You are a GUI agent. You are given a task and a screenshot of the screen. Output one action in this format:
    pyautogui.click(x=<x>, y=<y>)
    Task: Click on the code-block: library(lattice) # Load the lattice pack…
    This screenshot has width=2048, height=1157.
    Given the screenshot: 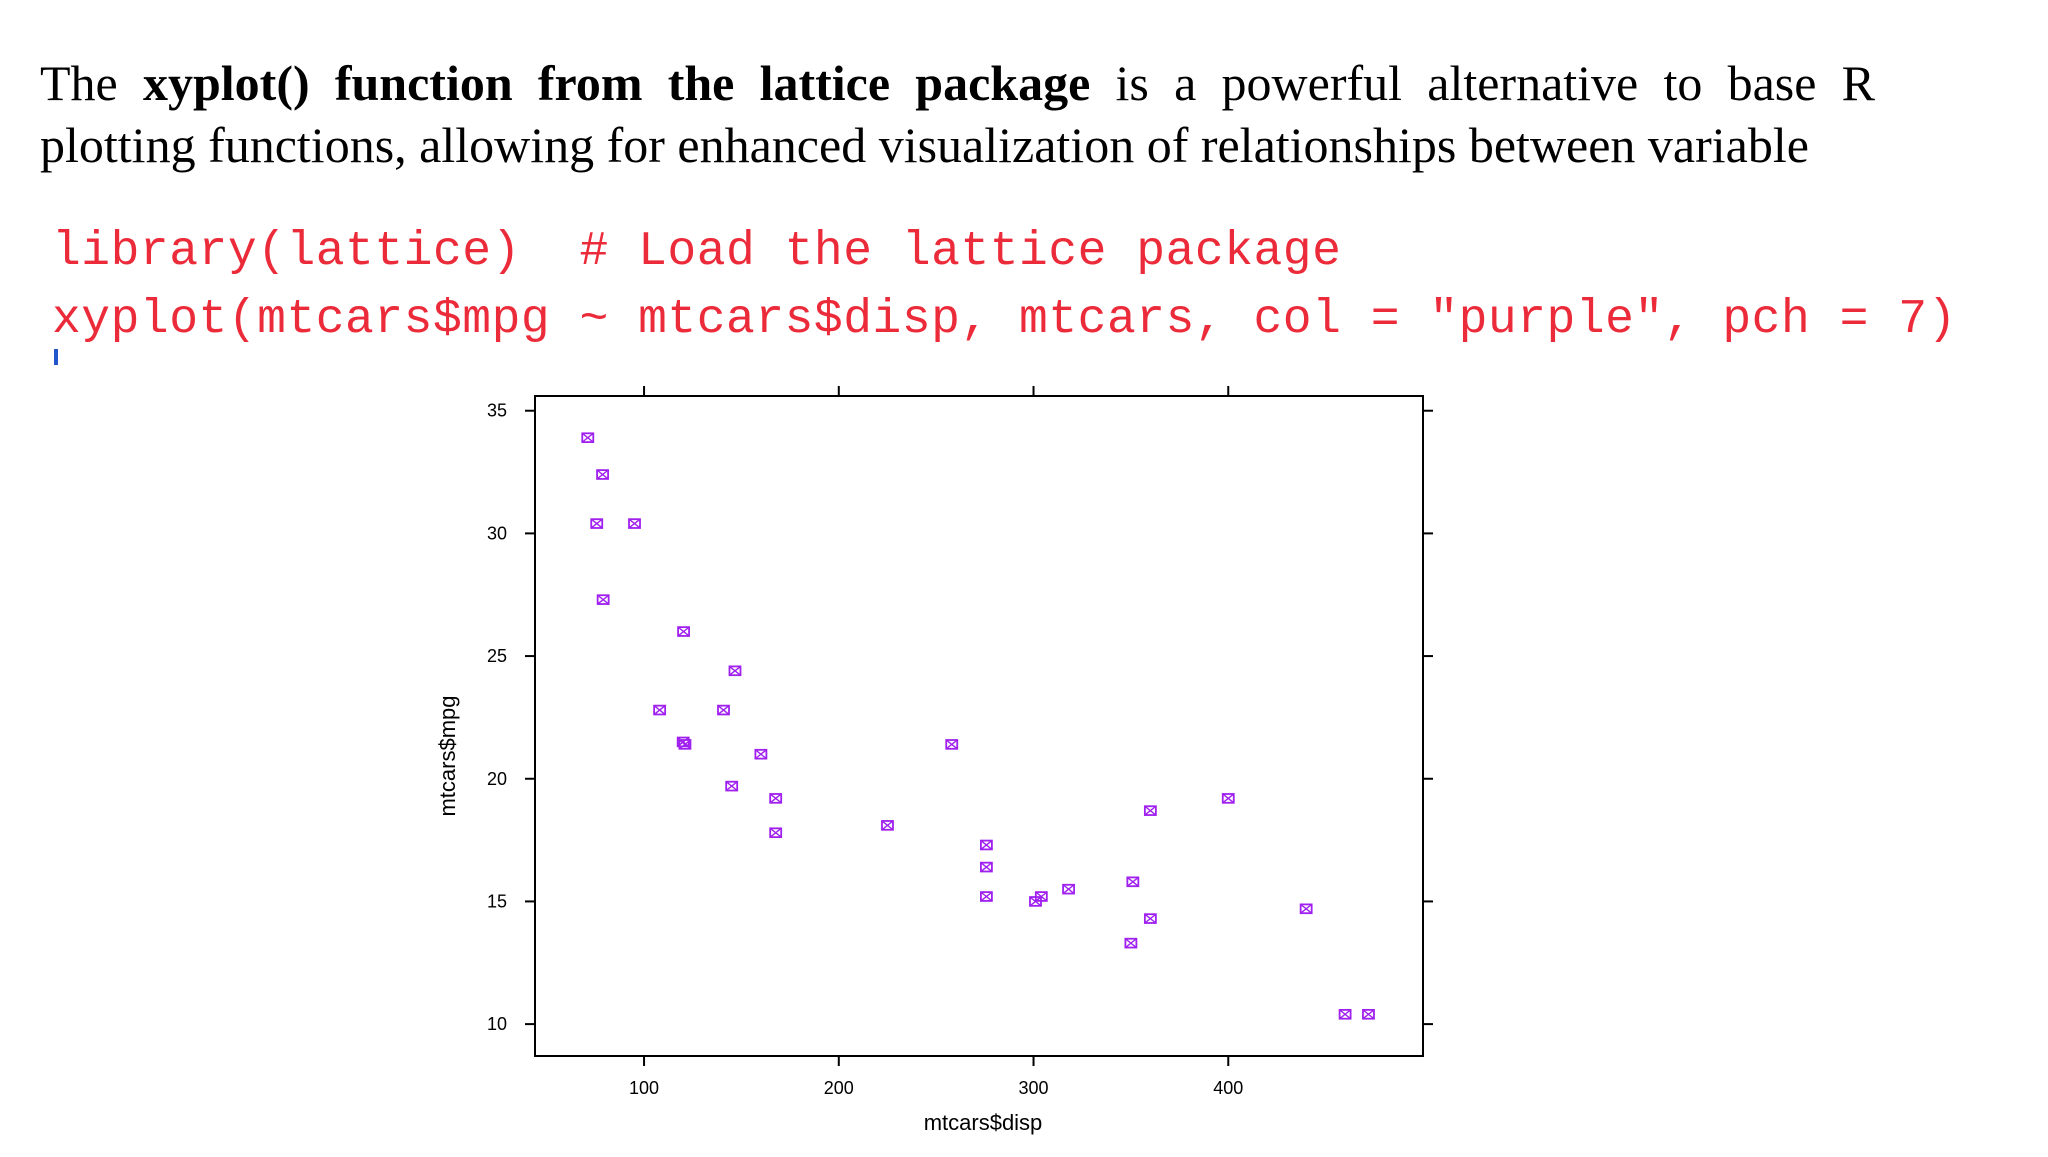 What is the action you would take?
    pyautogui.click(x=1004, y=286)
    